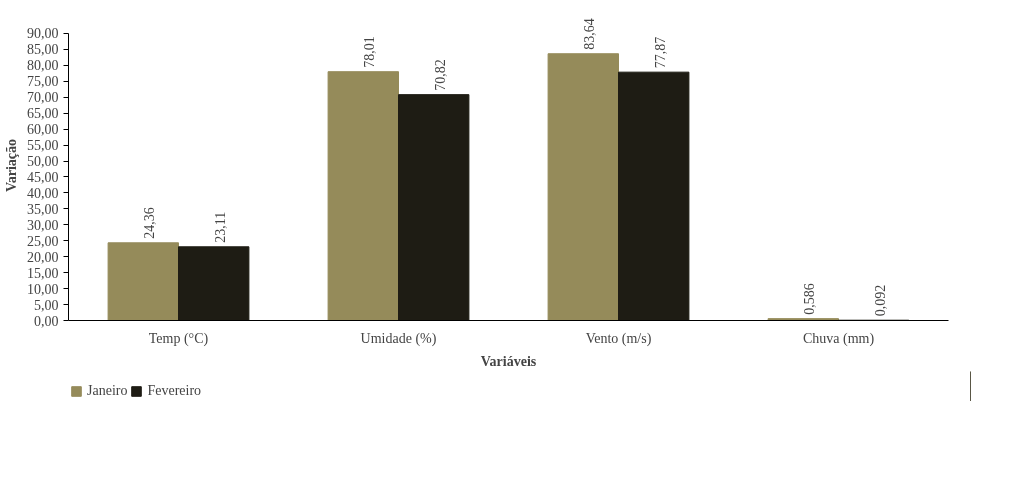 The width and height of the screenshot is (1033, 489). I want to click on y-tick-label: 45,00, so click(43, 177).